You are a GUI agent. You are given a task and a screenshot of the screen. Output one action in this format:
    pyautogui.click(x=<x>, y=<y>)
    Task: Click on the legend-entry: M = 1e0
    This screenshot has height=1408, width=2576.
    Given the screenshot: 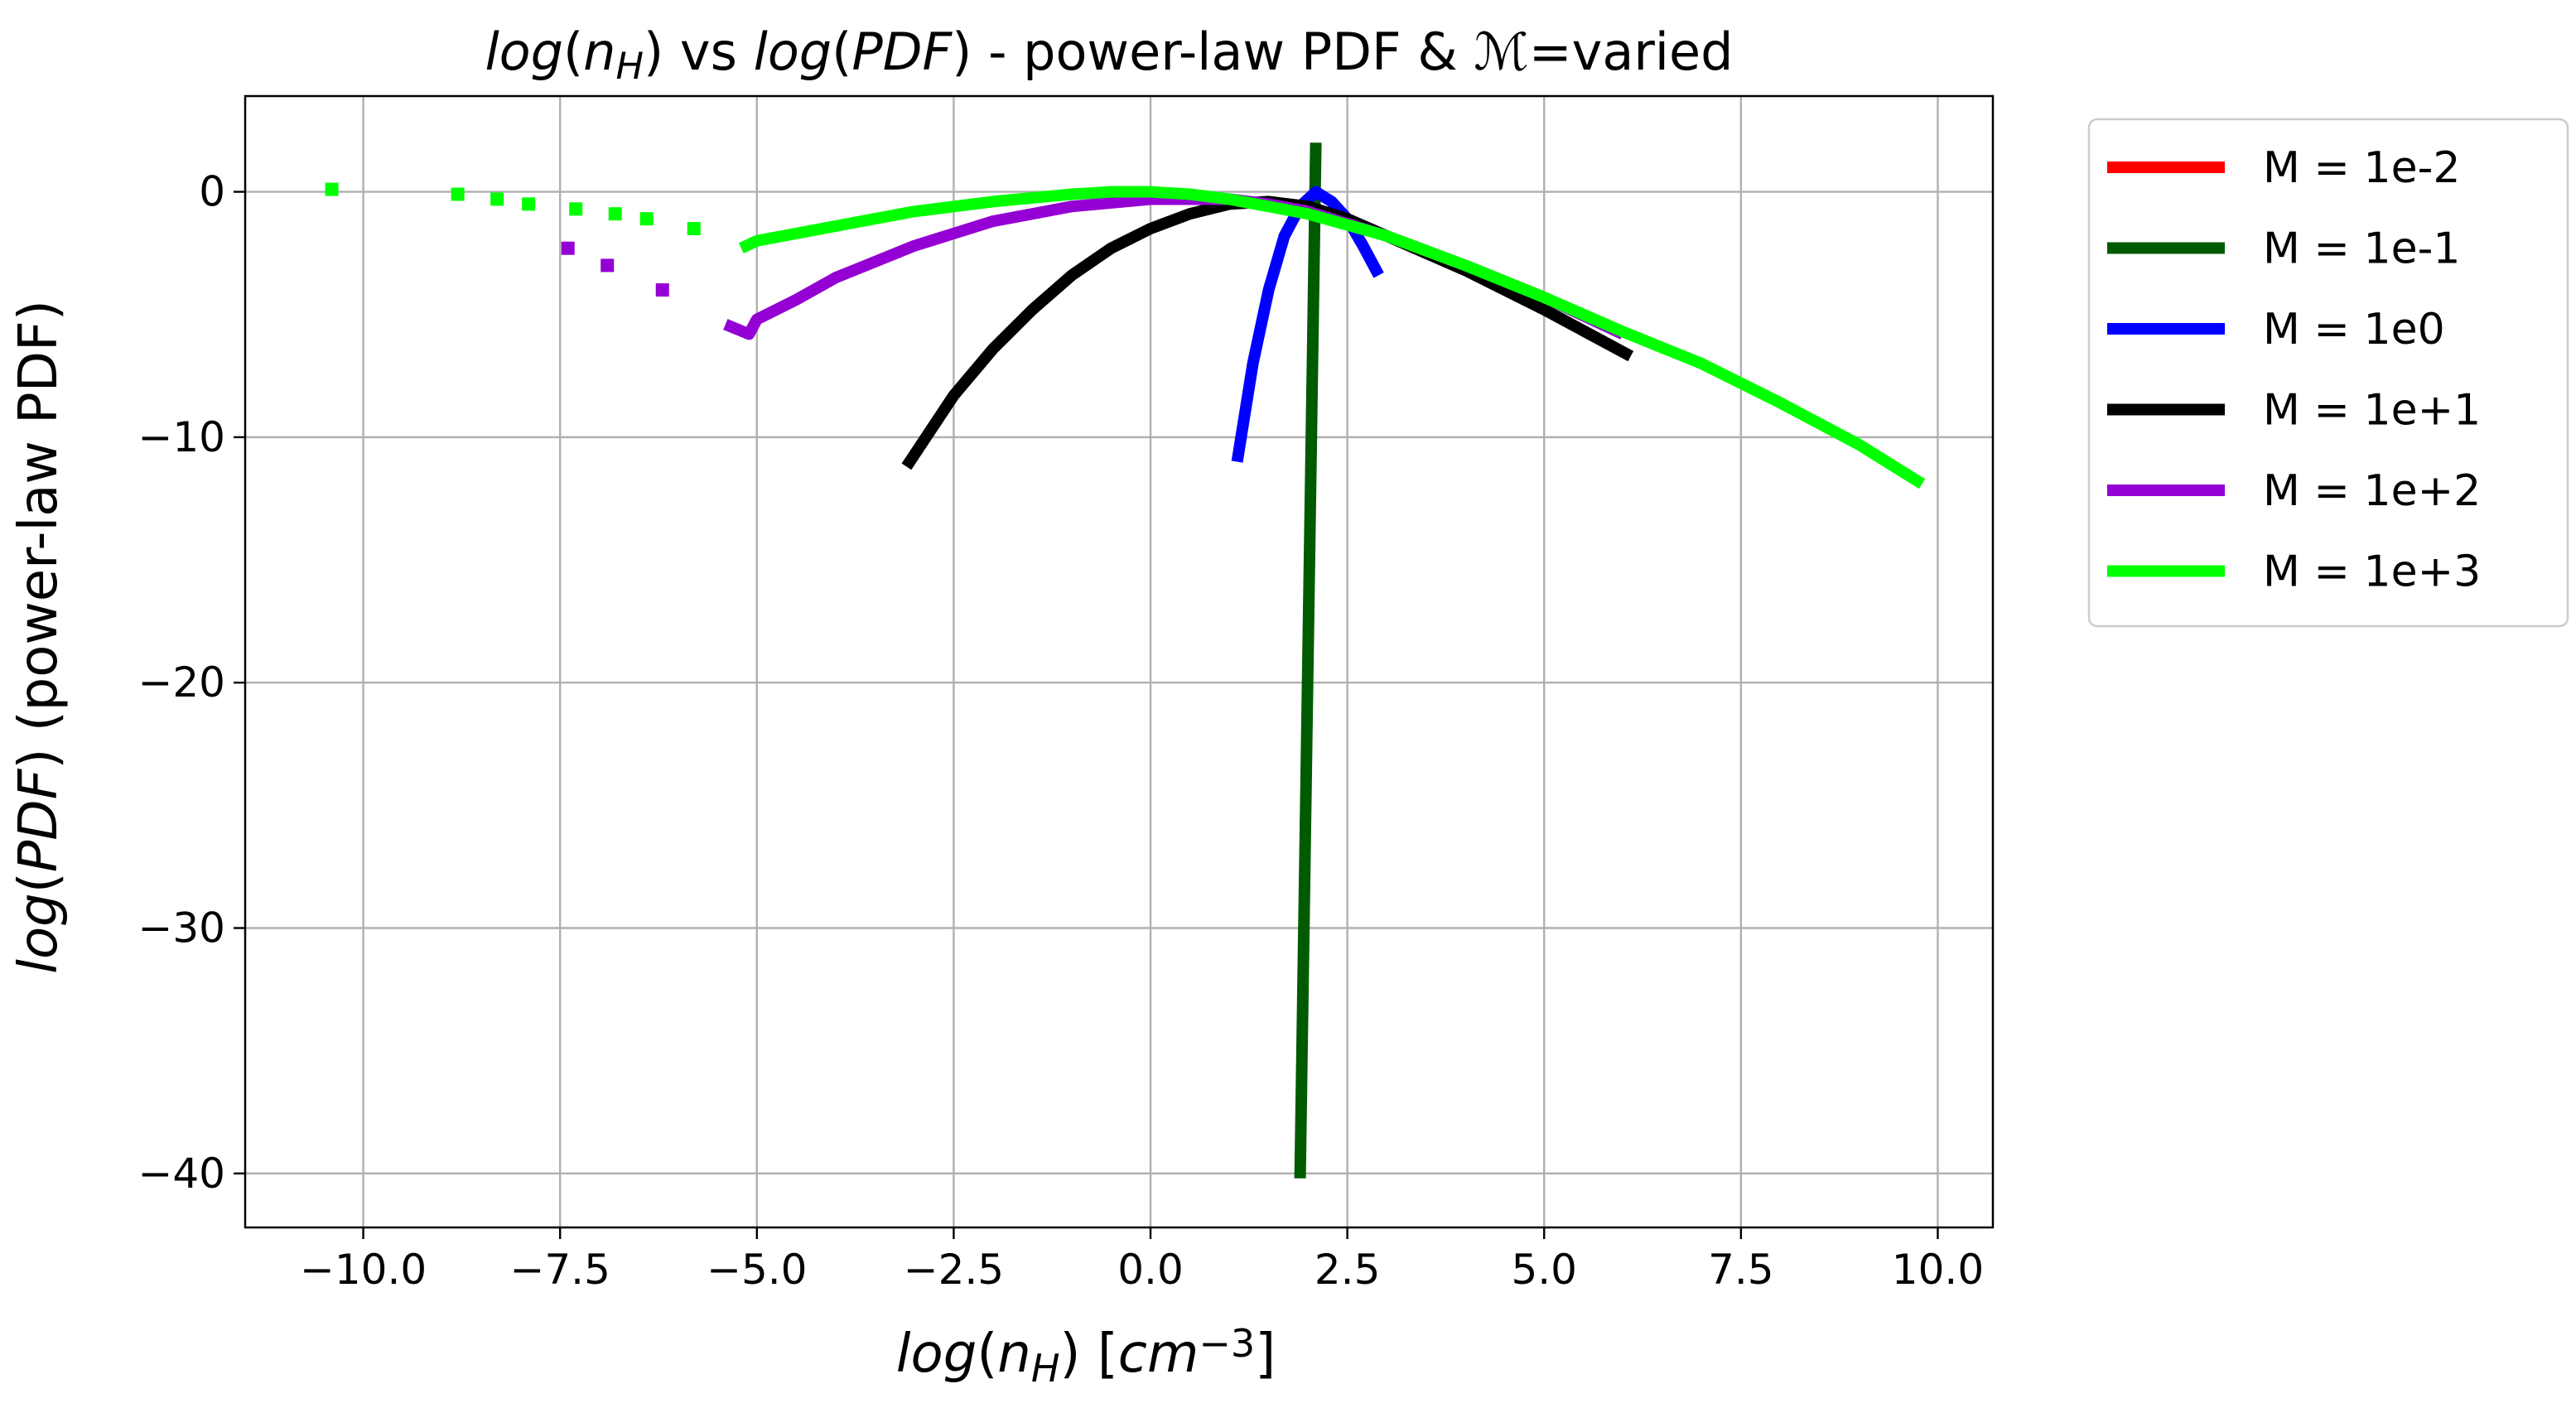 What is the action you would take?
    pyautogui.click(x=2276, y=329)
    